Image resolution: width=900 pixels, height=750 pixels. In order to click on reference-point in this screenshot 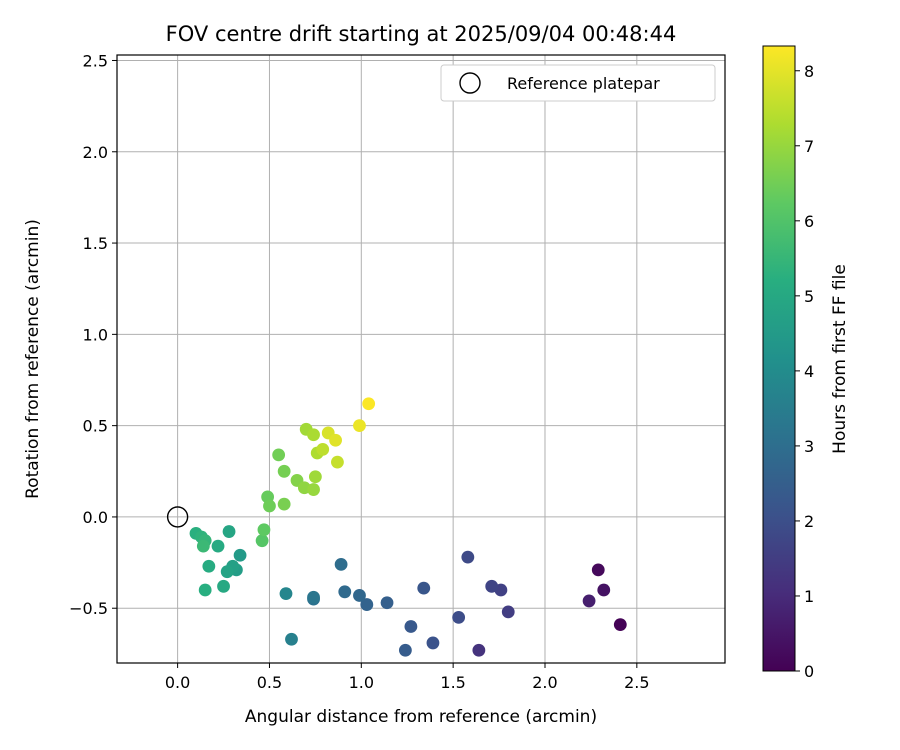, I will do `click(177, 517)`.